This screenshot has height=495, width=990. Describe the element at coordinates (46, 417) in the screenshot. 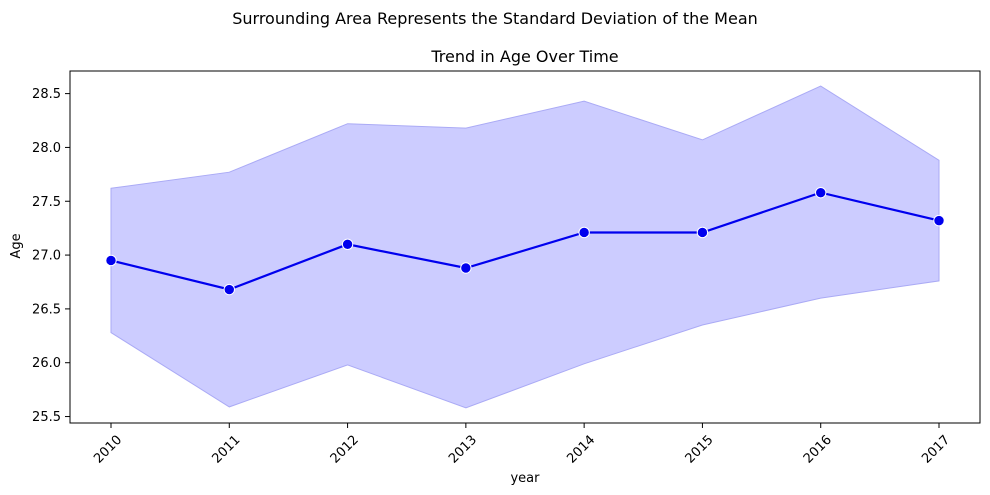

I see `y-tick-label: 25.5` at that location.